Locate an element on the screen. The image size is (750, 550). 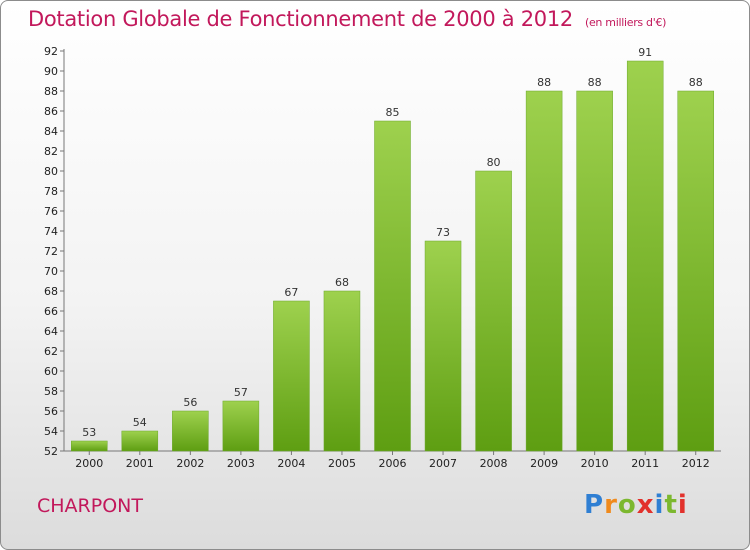
y-tick-label: 58 is located at coordinates (51, 391).